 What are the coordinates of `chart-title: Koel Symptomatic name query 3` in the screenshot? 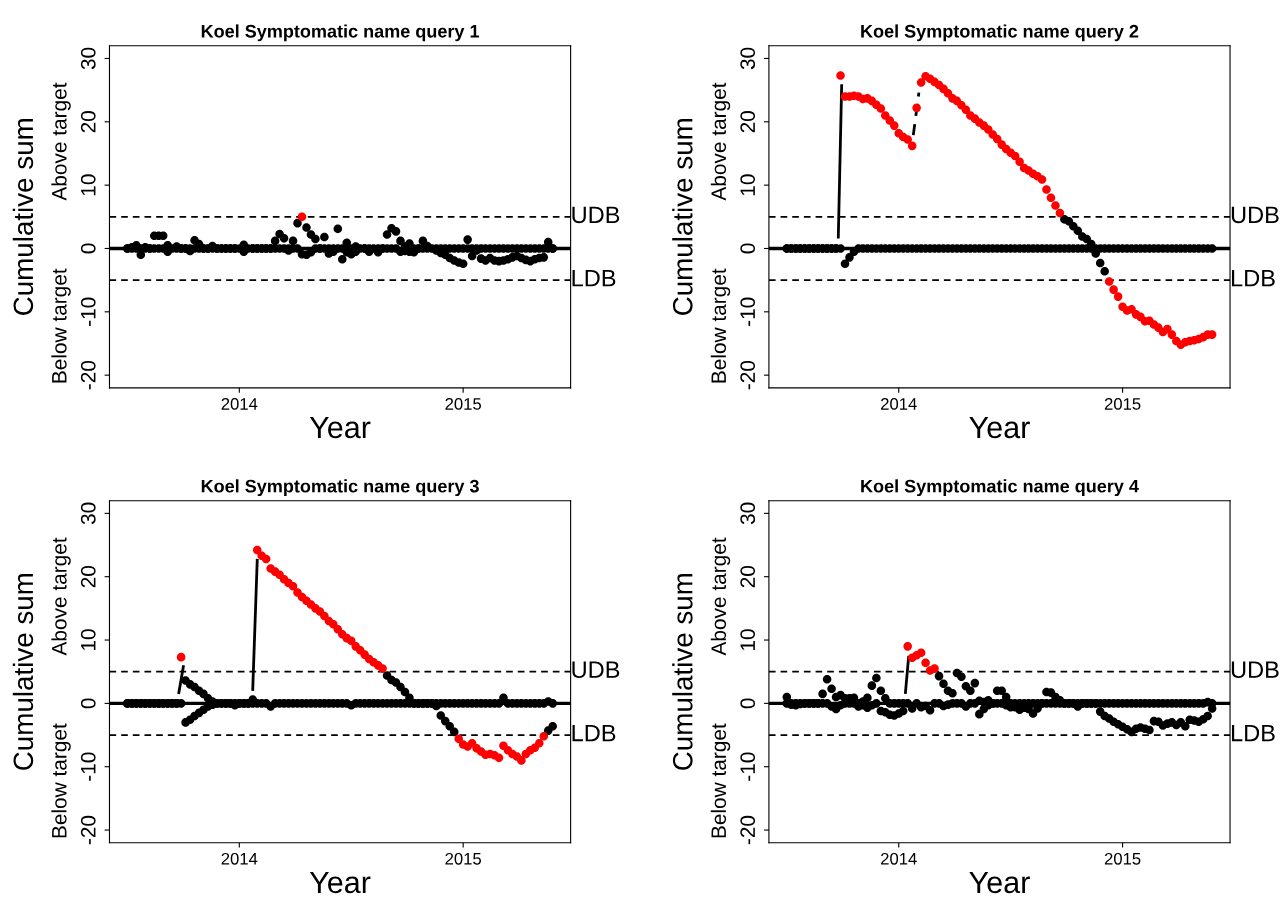 It's located at (340, 488).